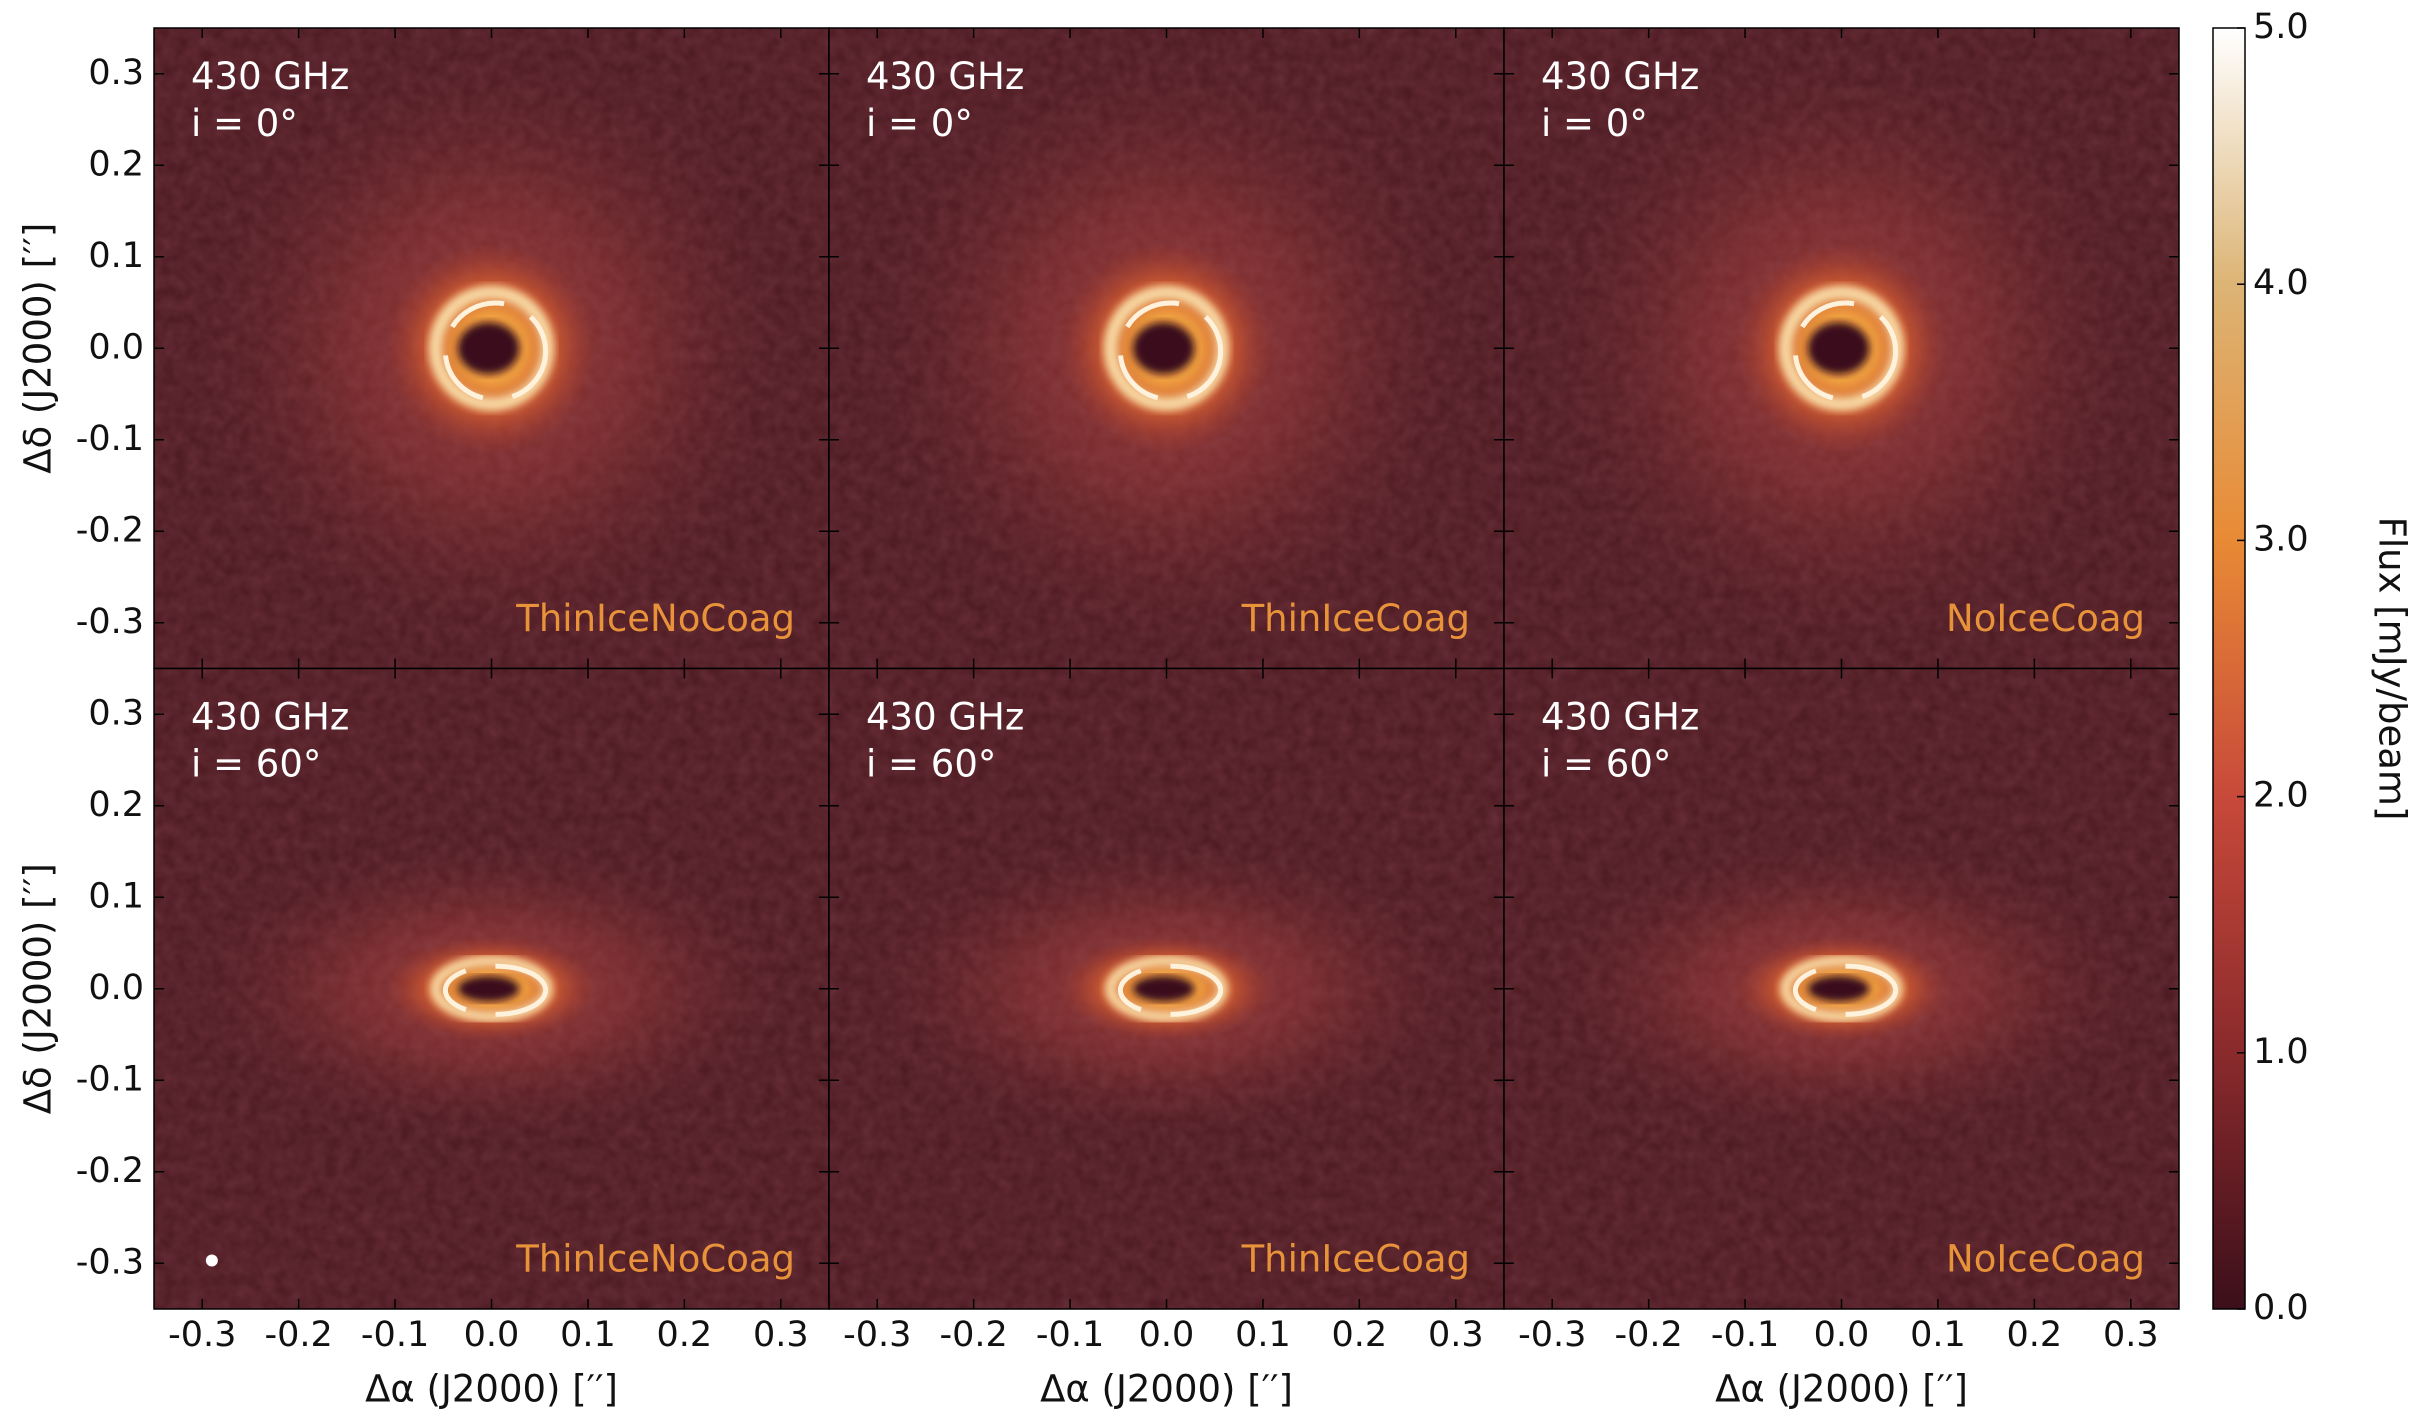 The height and width of the screenshot is (1426, 2418). I want to click on colorbar-tick-label: 0.0, so click(2281, 1308).